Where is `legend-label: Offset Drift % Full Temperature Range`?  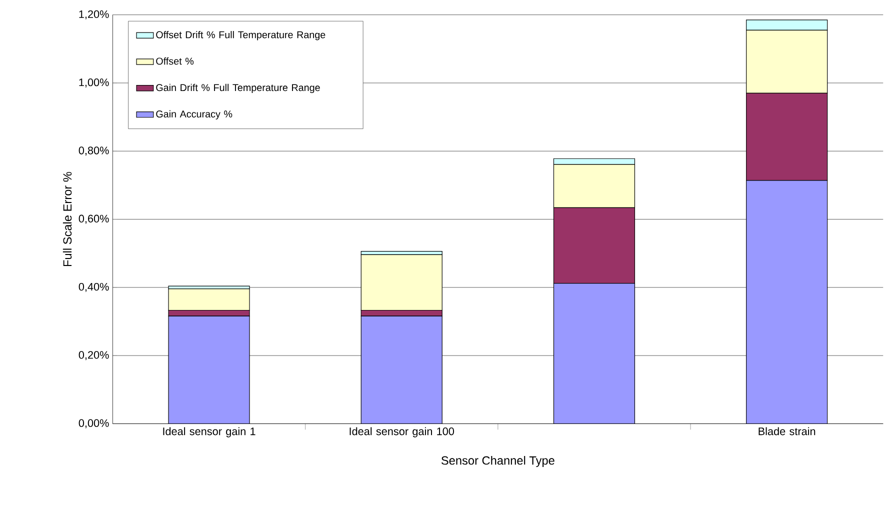 legend-label: Offset Drift % Full Temperature Range is located at coordinates (241, 35).